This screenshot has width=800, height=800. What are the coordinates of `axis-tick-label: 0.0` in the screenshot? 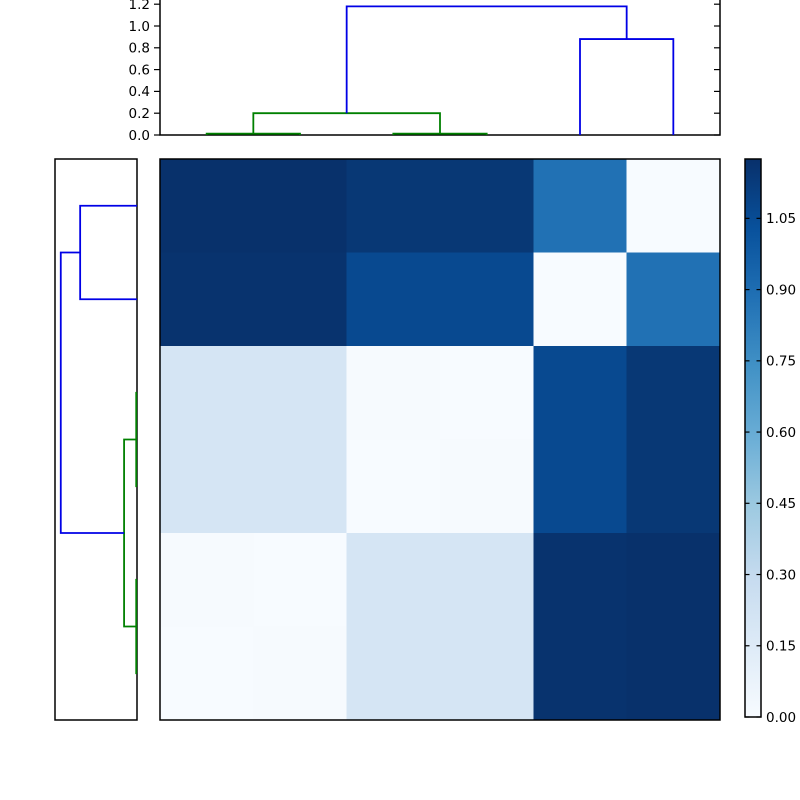 It's located at (139, 136).